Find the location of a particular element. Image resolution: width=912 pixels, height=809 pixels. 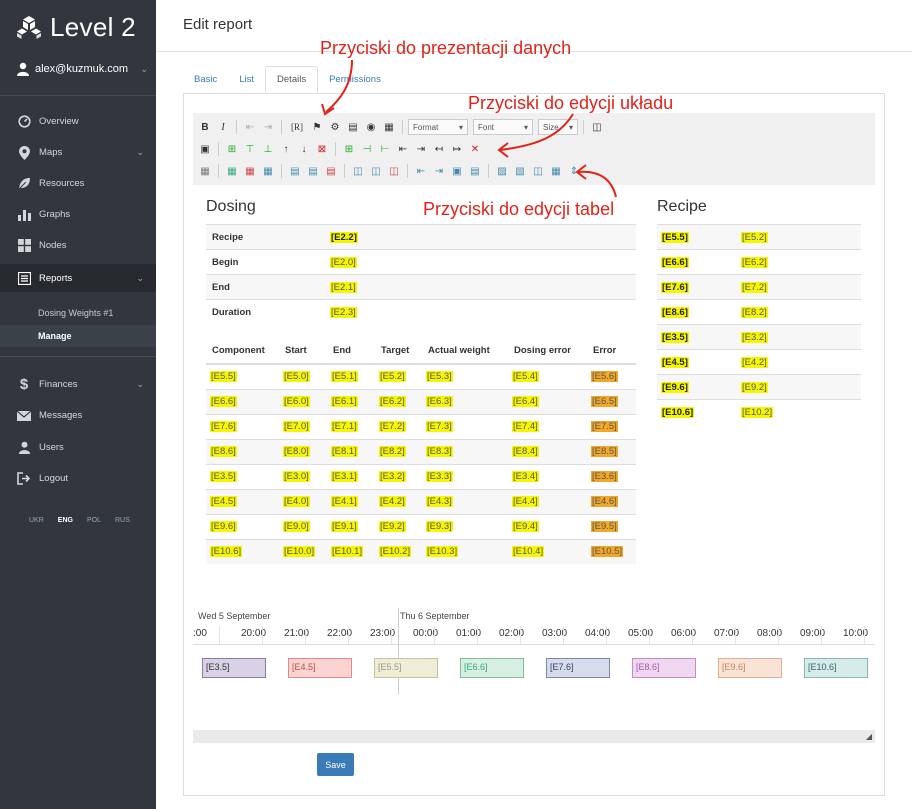

merge-cells-icon: ▦ is located at coordinates (556, 171).